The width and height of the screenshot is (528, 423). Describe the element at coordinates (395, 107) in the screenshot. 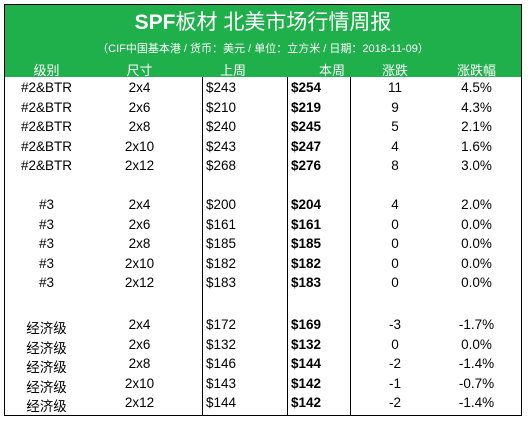

I see `cell-change: 9` at that location.